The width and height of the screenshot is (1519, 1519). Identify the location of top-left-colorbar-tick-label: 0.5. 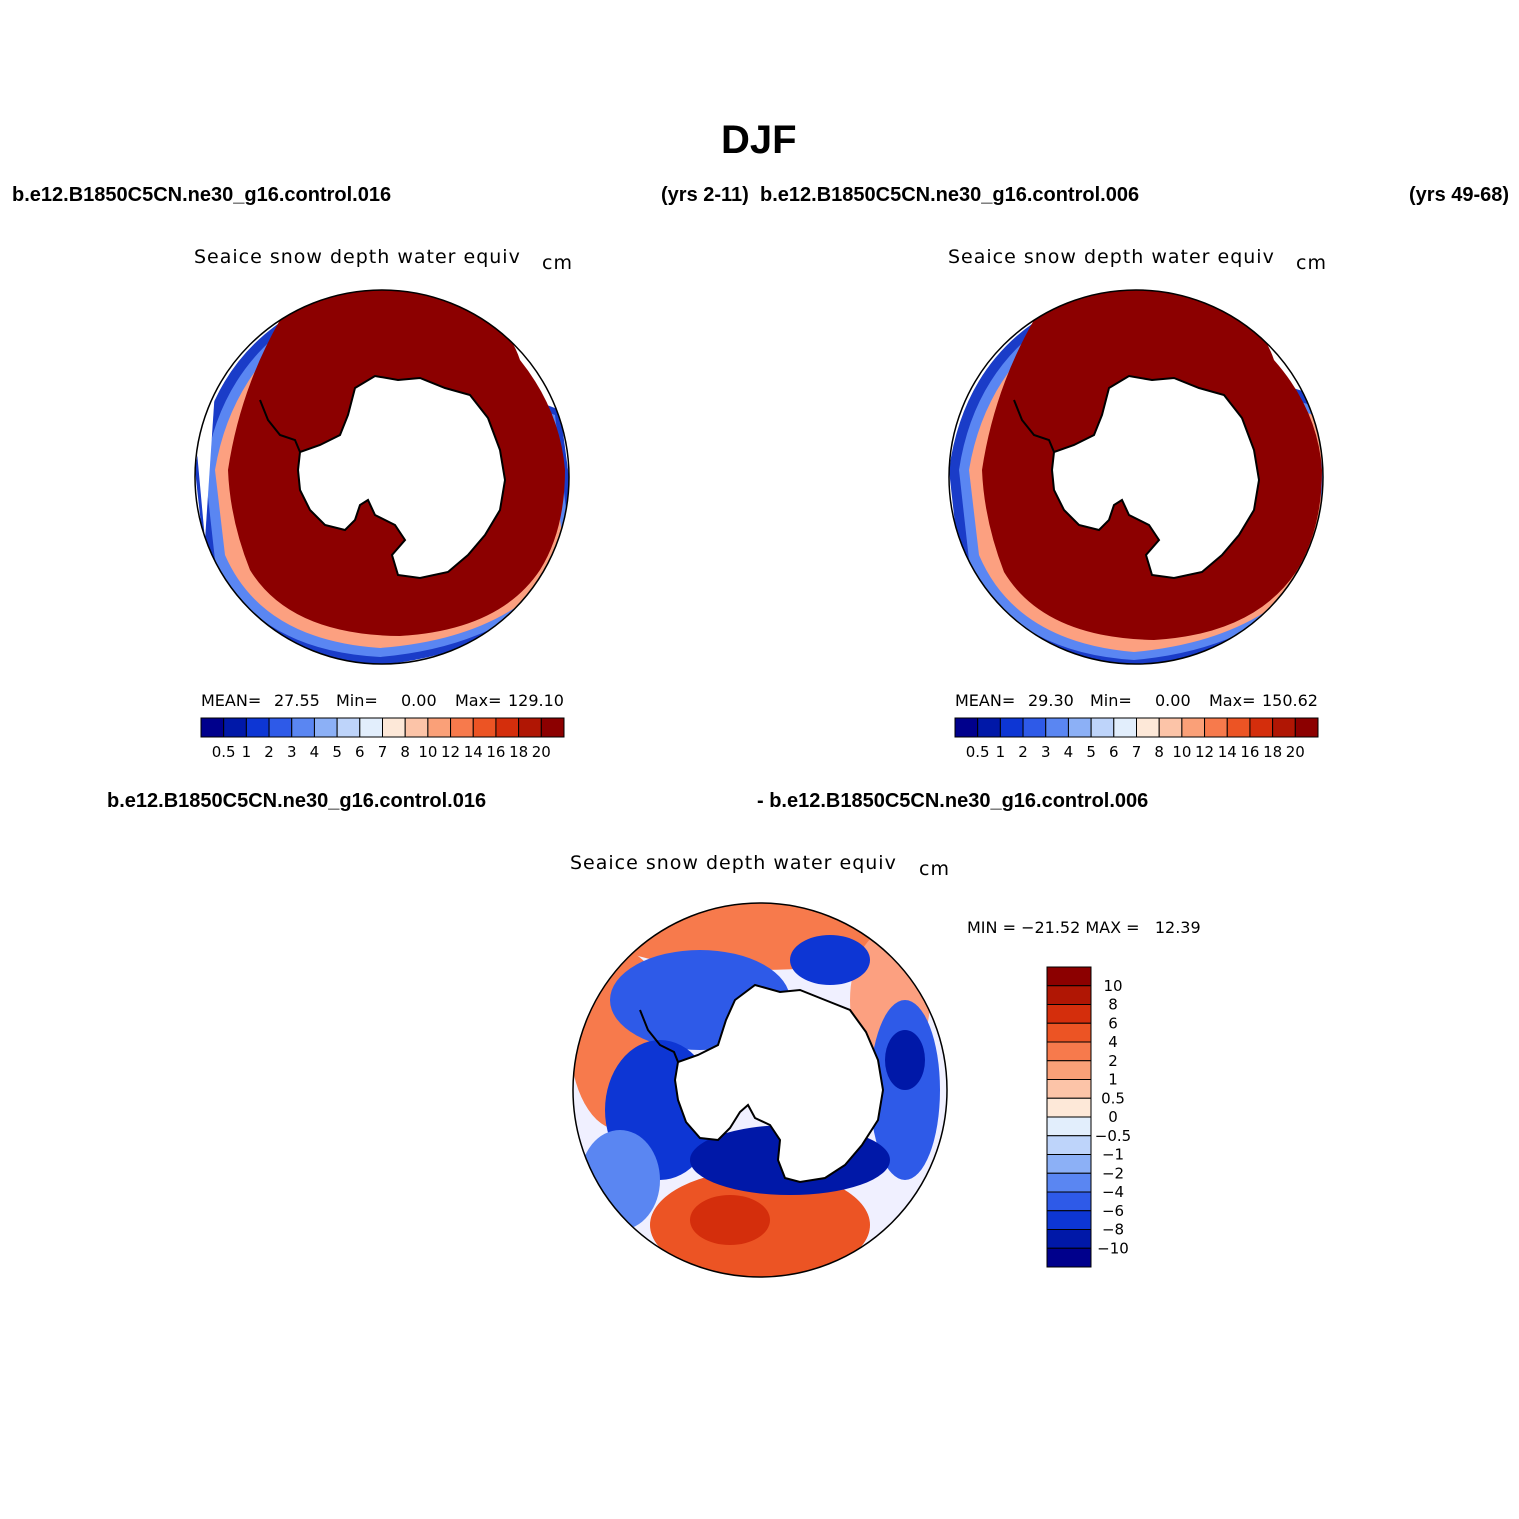
(224, 752).